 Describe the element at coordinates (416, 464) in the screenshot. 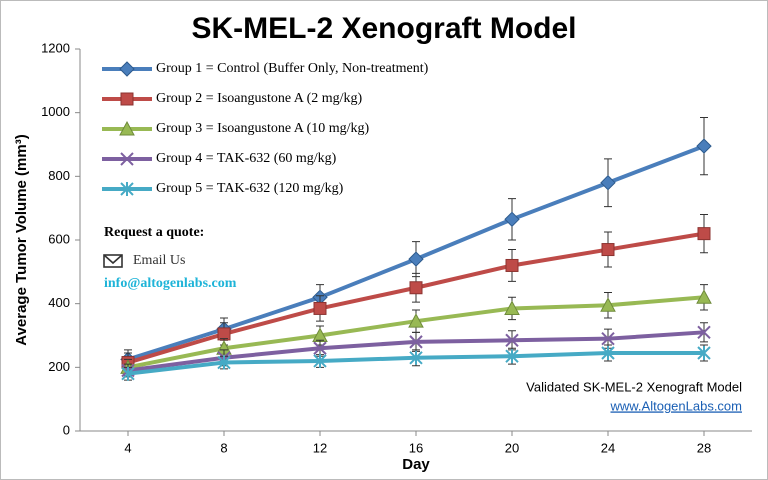

I see `x-axis-label: Day` at that location.